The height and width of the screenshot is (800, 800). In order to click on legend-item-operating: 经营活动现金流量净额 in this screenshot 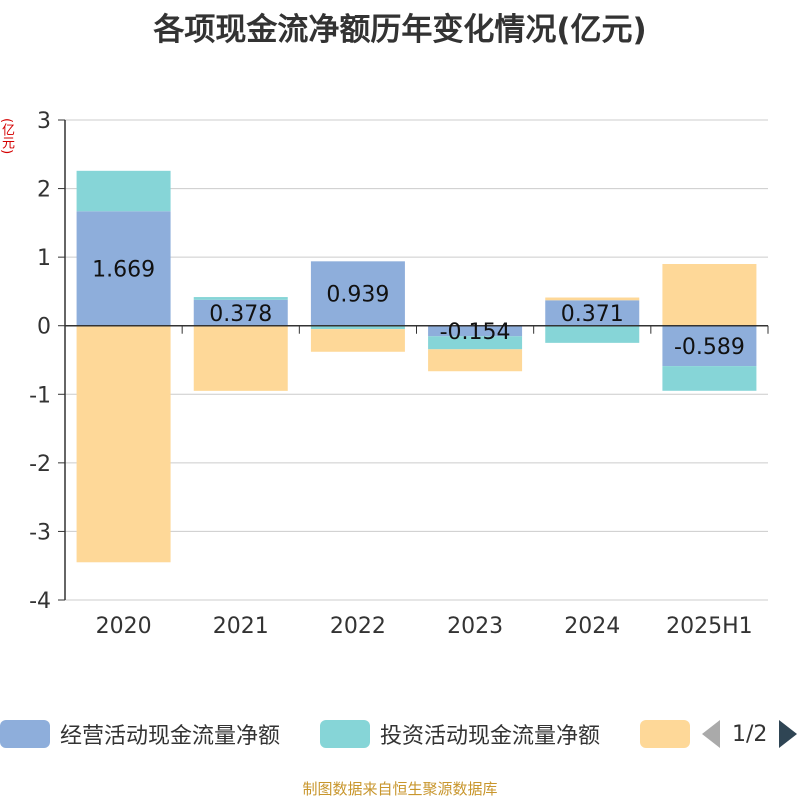, I will do `click(140, 734)`.